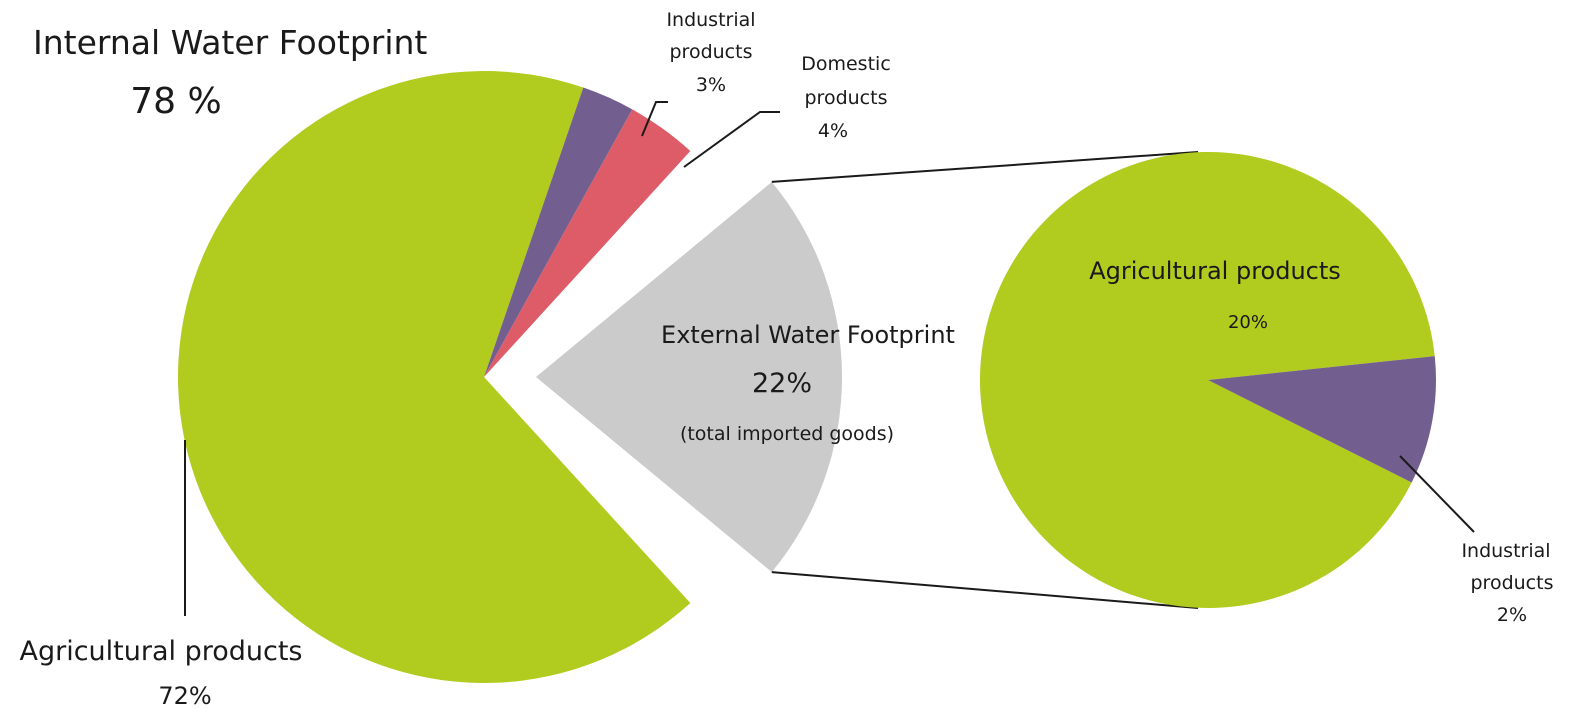 The width and height of the screenshot is (1579, 719). I want to click on leader-line-domestic, so click(731, 139).